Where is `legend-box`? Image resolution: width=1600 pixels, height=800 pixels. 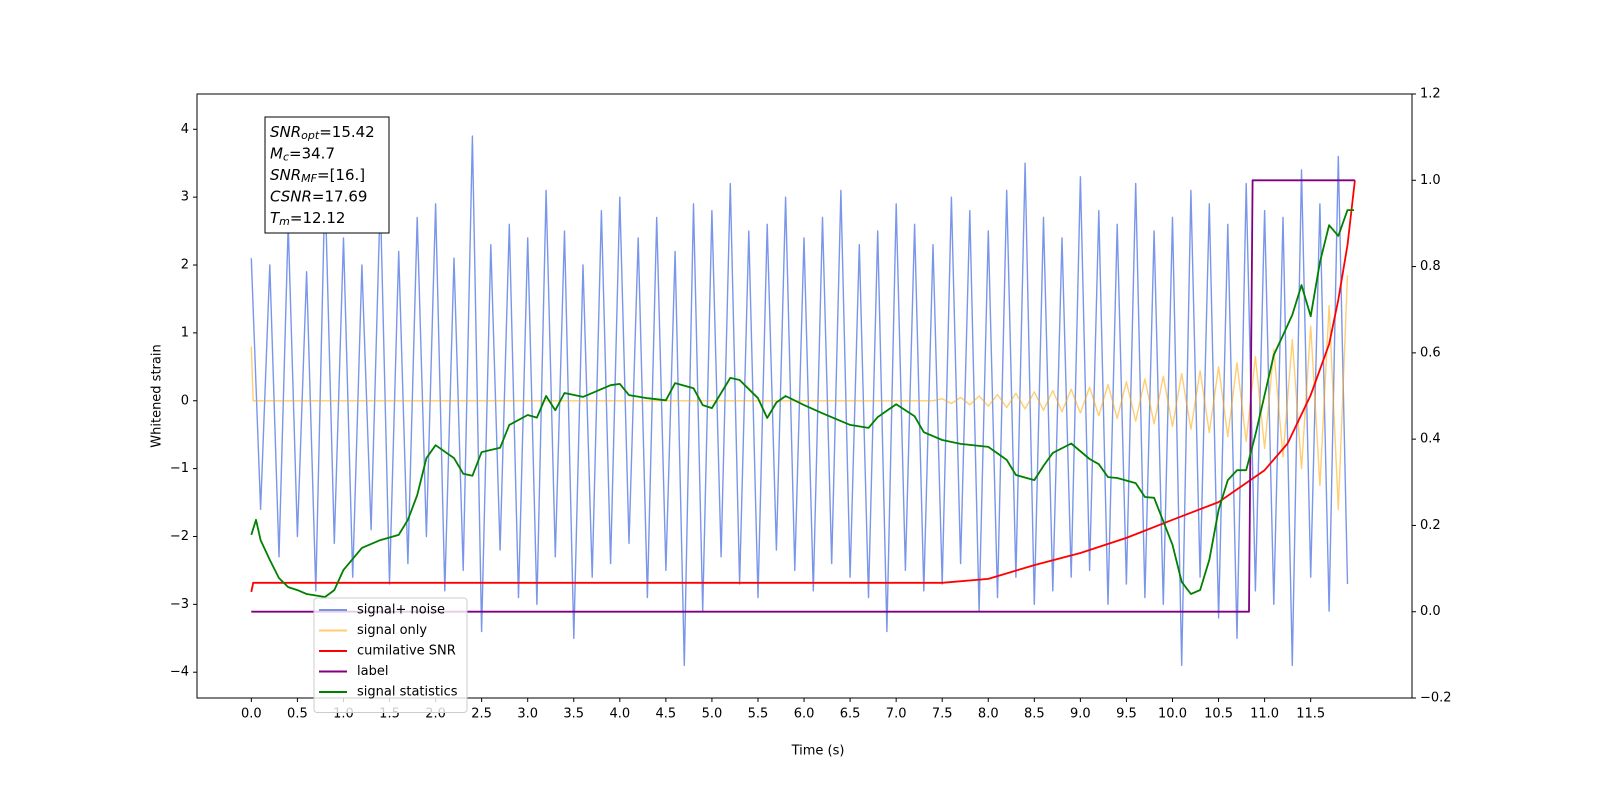
legend-box is located at coordinates (390, 655).